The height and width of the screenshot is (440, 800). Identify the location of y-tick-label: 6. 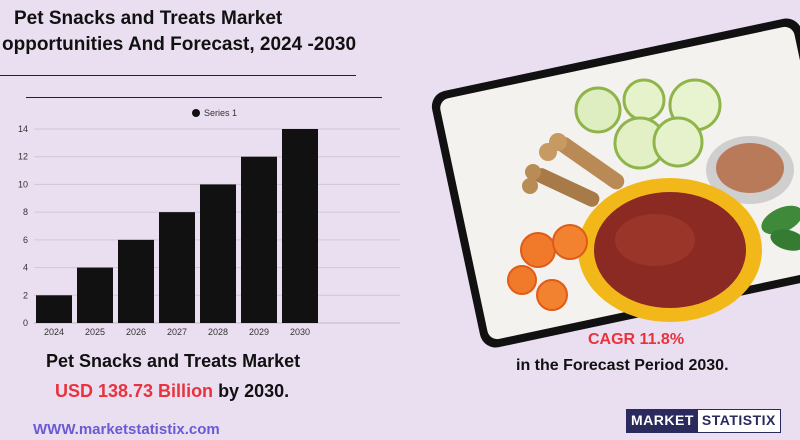
(25, 240).